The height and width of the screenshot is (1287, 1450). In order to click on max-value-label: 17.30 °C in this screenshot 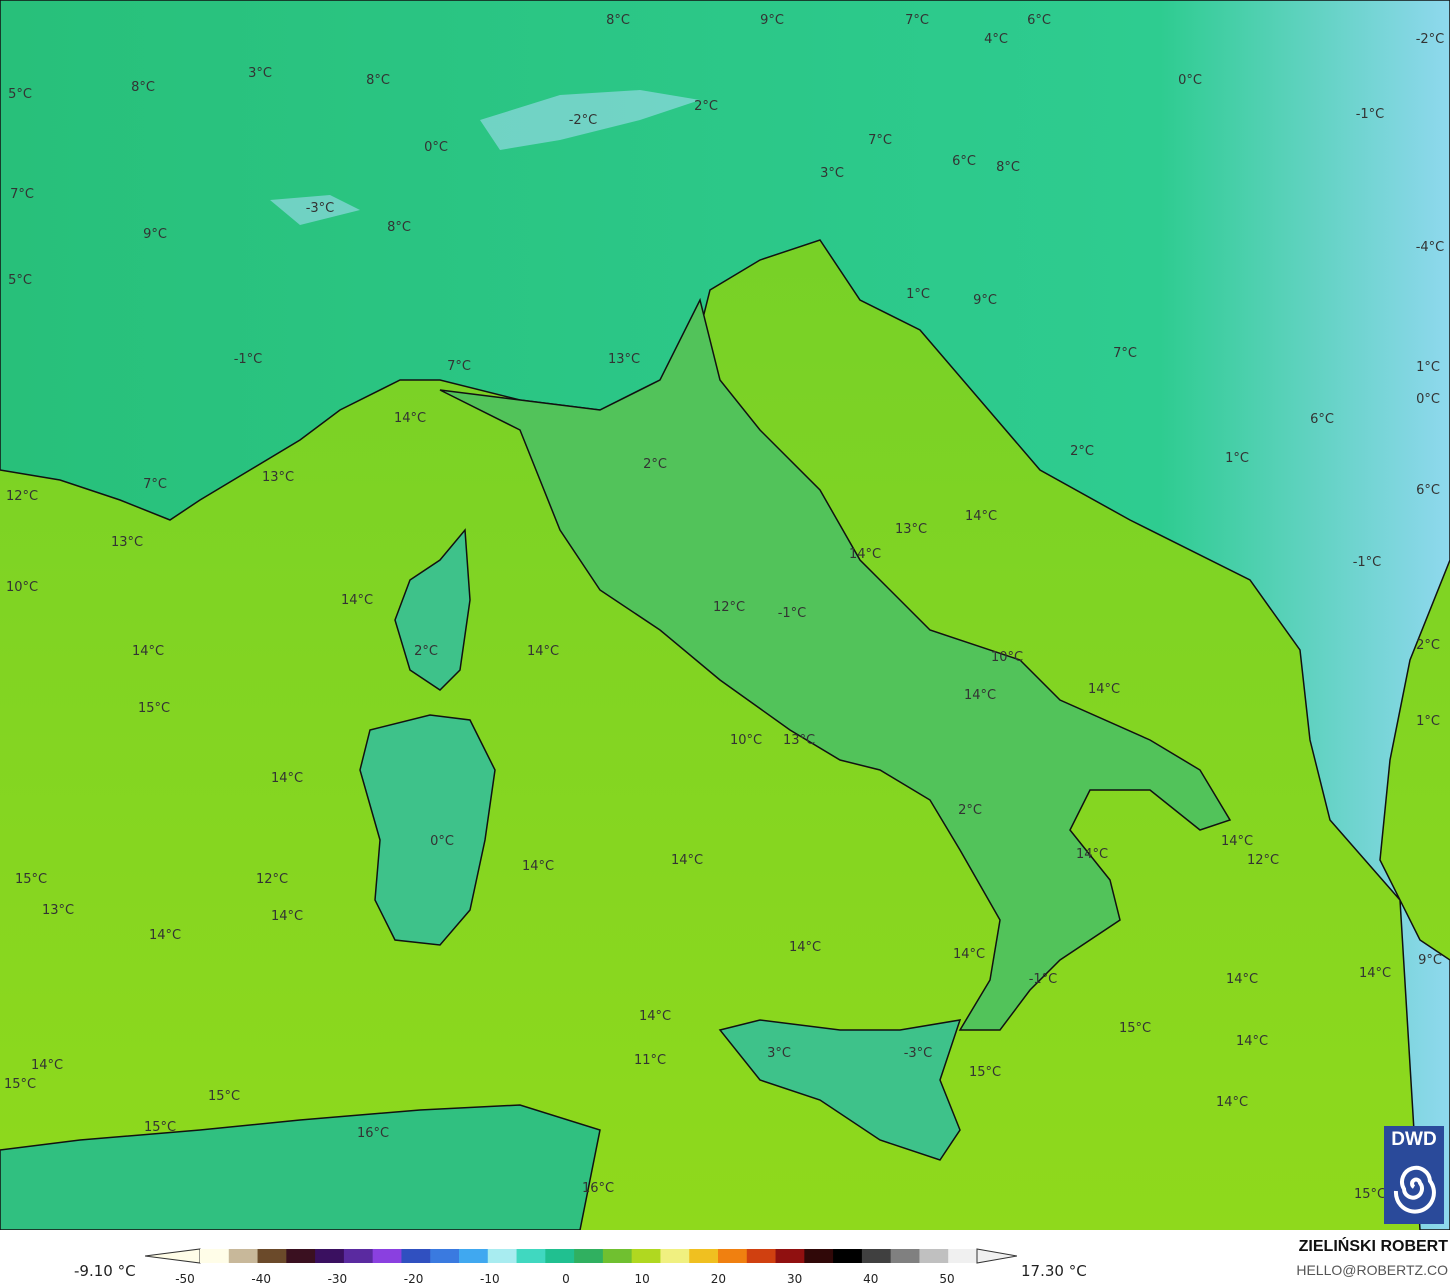, I will do `click(1054, 1271)`.